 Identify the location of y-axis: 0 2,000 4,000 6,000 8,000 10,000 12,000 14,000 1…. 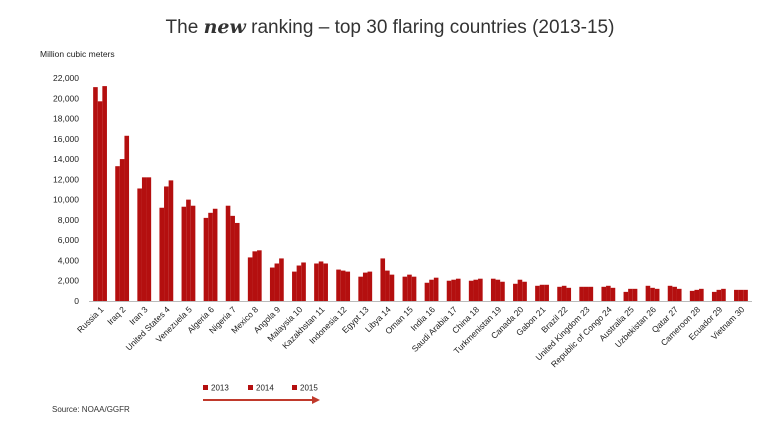
(66, 189).